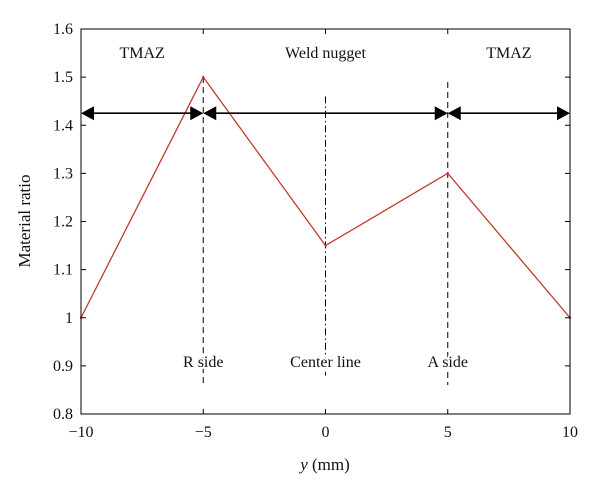 The width and height of the screenshot is (600, 493). Describe the element at coordinates (63, 173) in the screenshot. I see `y-tick-label: 1.3` at that location.